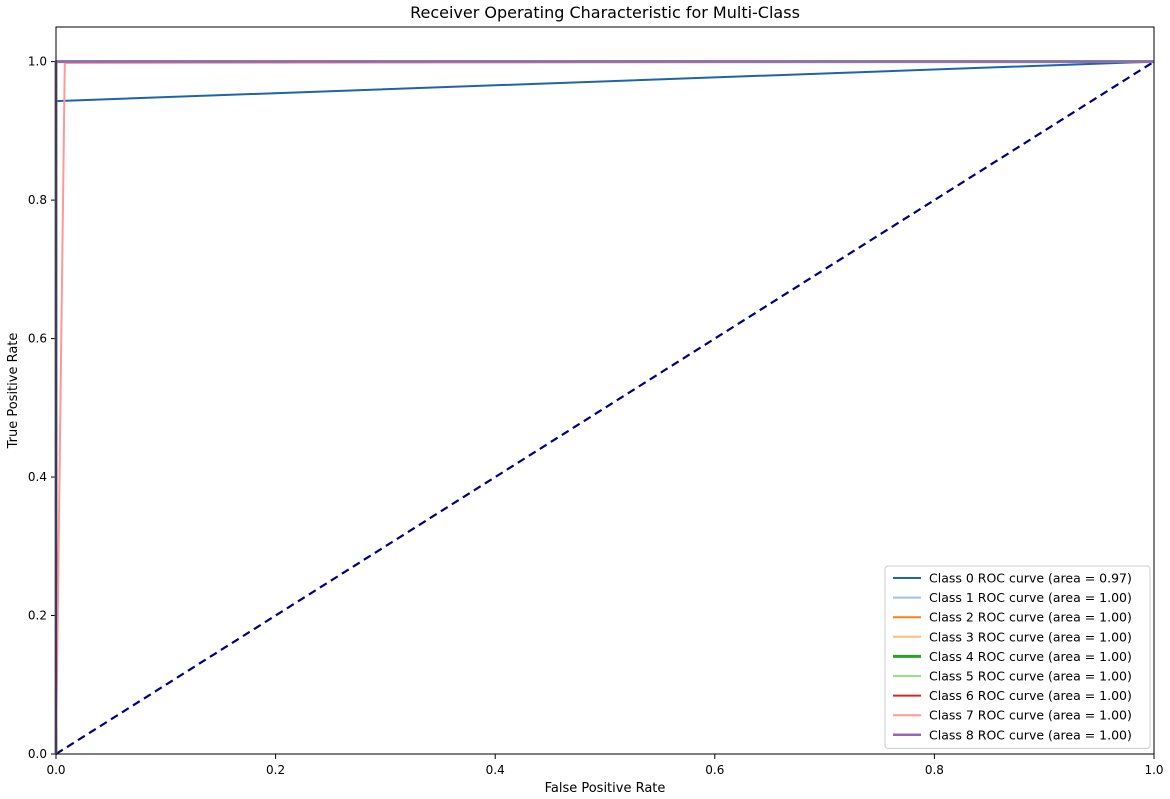 The width and height of the screenshot is (1170, 799). Describe the element at coordinates (37, 754) in the screenshot. I see `y-tick-label: 0.0` at that location.